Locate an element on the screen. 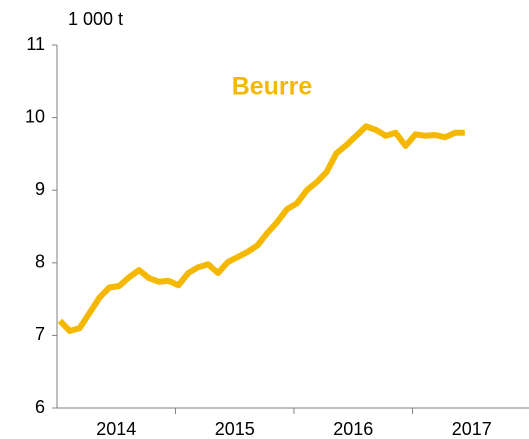 Image resolution: width=529 pixels, height=439 pixels. y-tick-label: 11 is located at coordinates (35, 44).